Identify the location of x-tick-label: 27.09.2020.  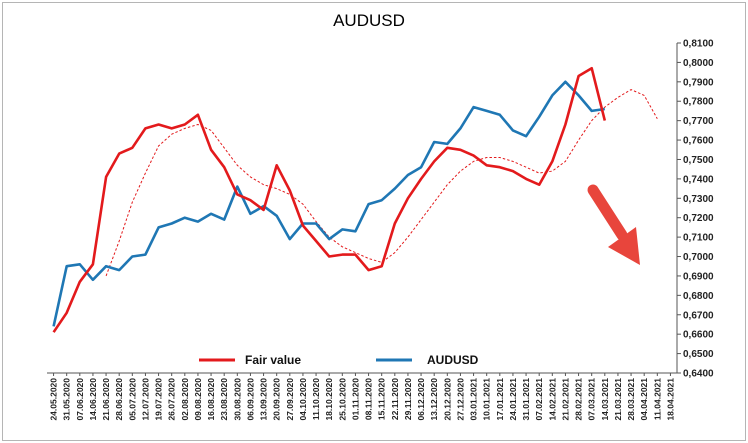
(290, 399).